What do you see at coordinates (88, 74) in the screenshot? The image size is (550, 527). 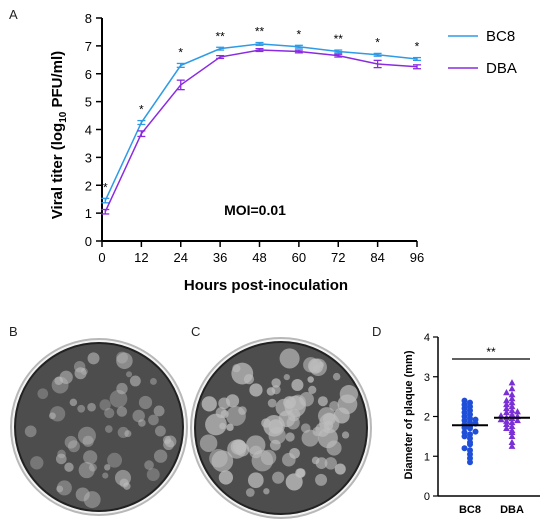 I see `y-tick-label-a: 6` at bounding box center [88, 74].